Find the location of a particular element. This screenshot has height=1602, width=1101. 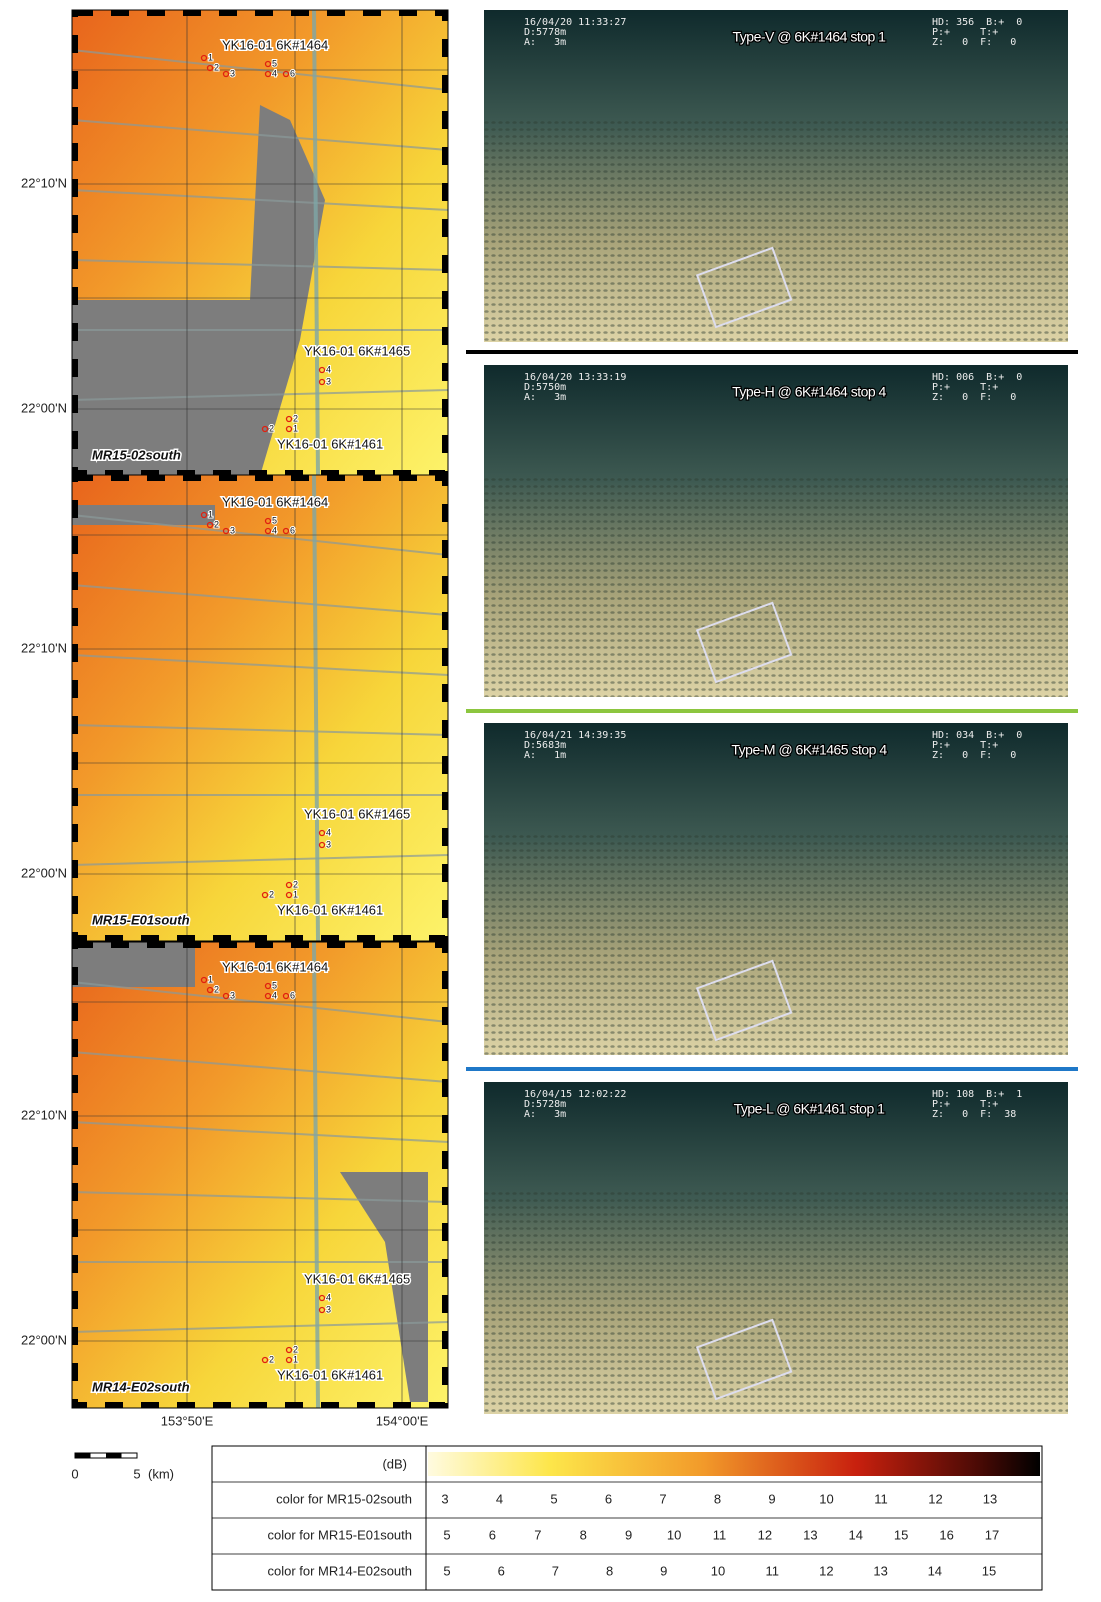

photo-caption: Type-M @ 6K#1465 stop 4 is located at coordinates (809, 750).